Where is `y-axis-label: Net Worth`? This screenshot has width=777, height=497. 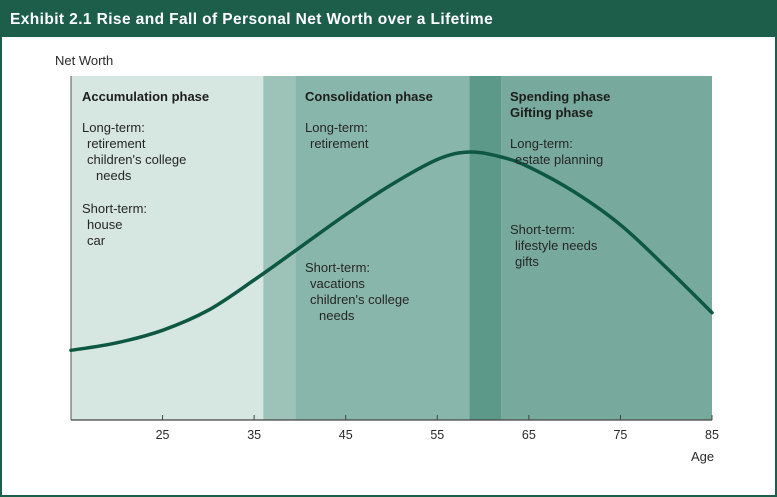 y-axis-label: Net Worth is located at coordinates (84, 60).